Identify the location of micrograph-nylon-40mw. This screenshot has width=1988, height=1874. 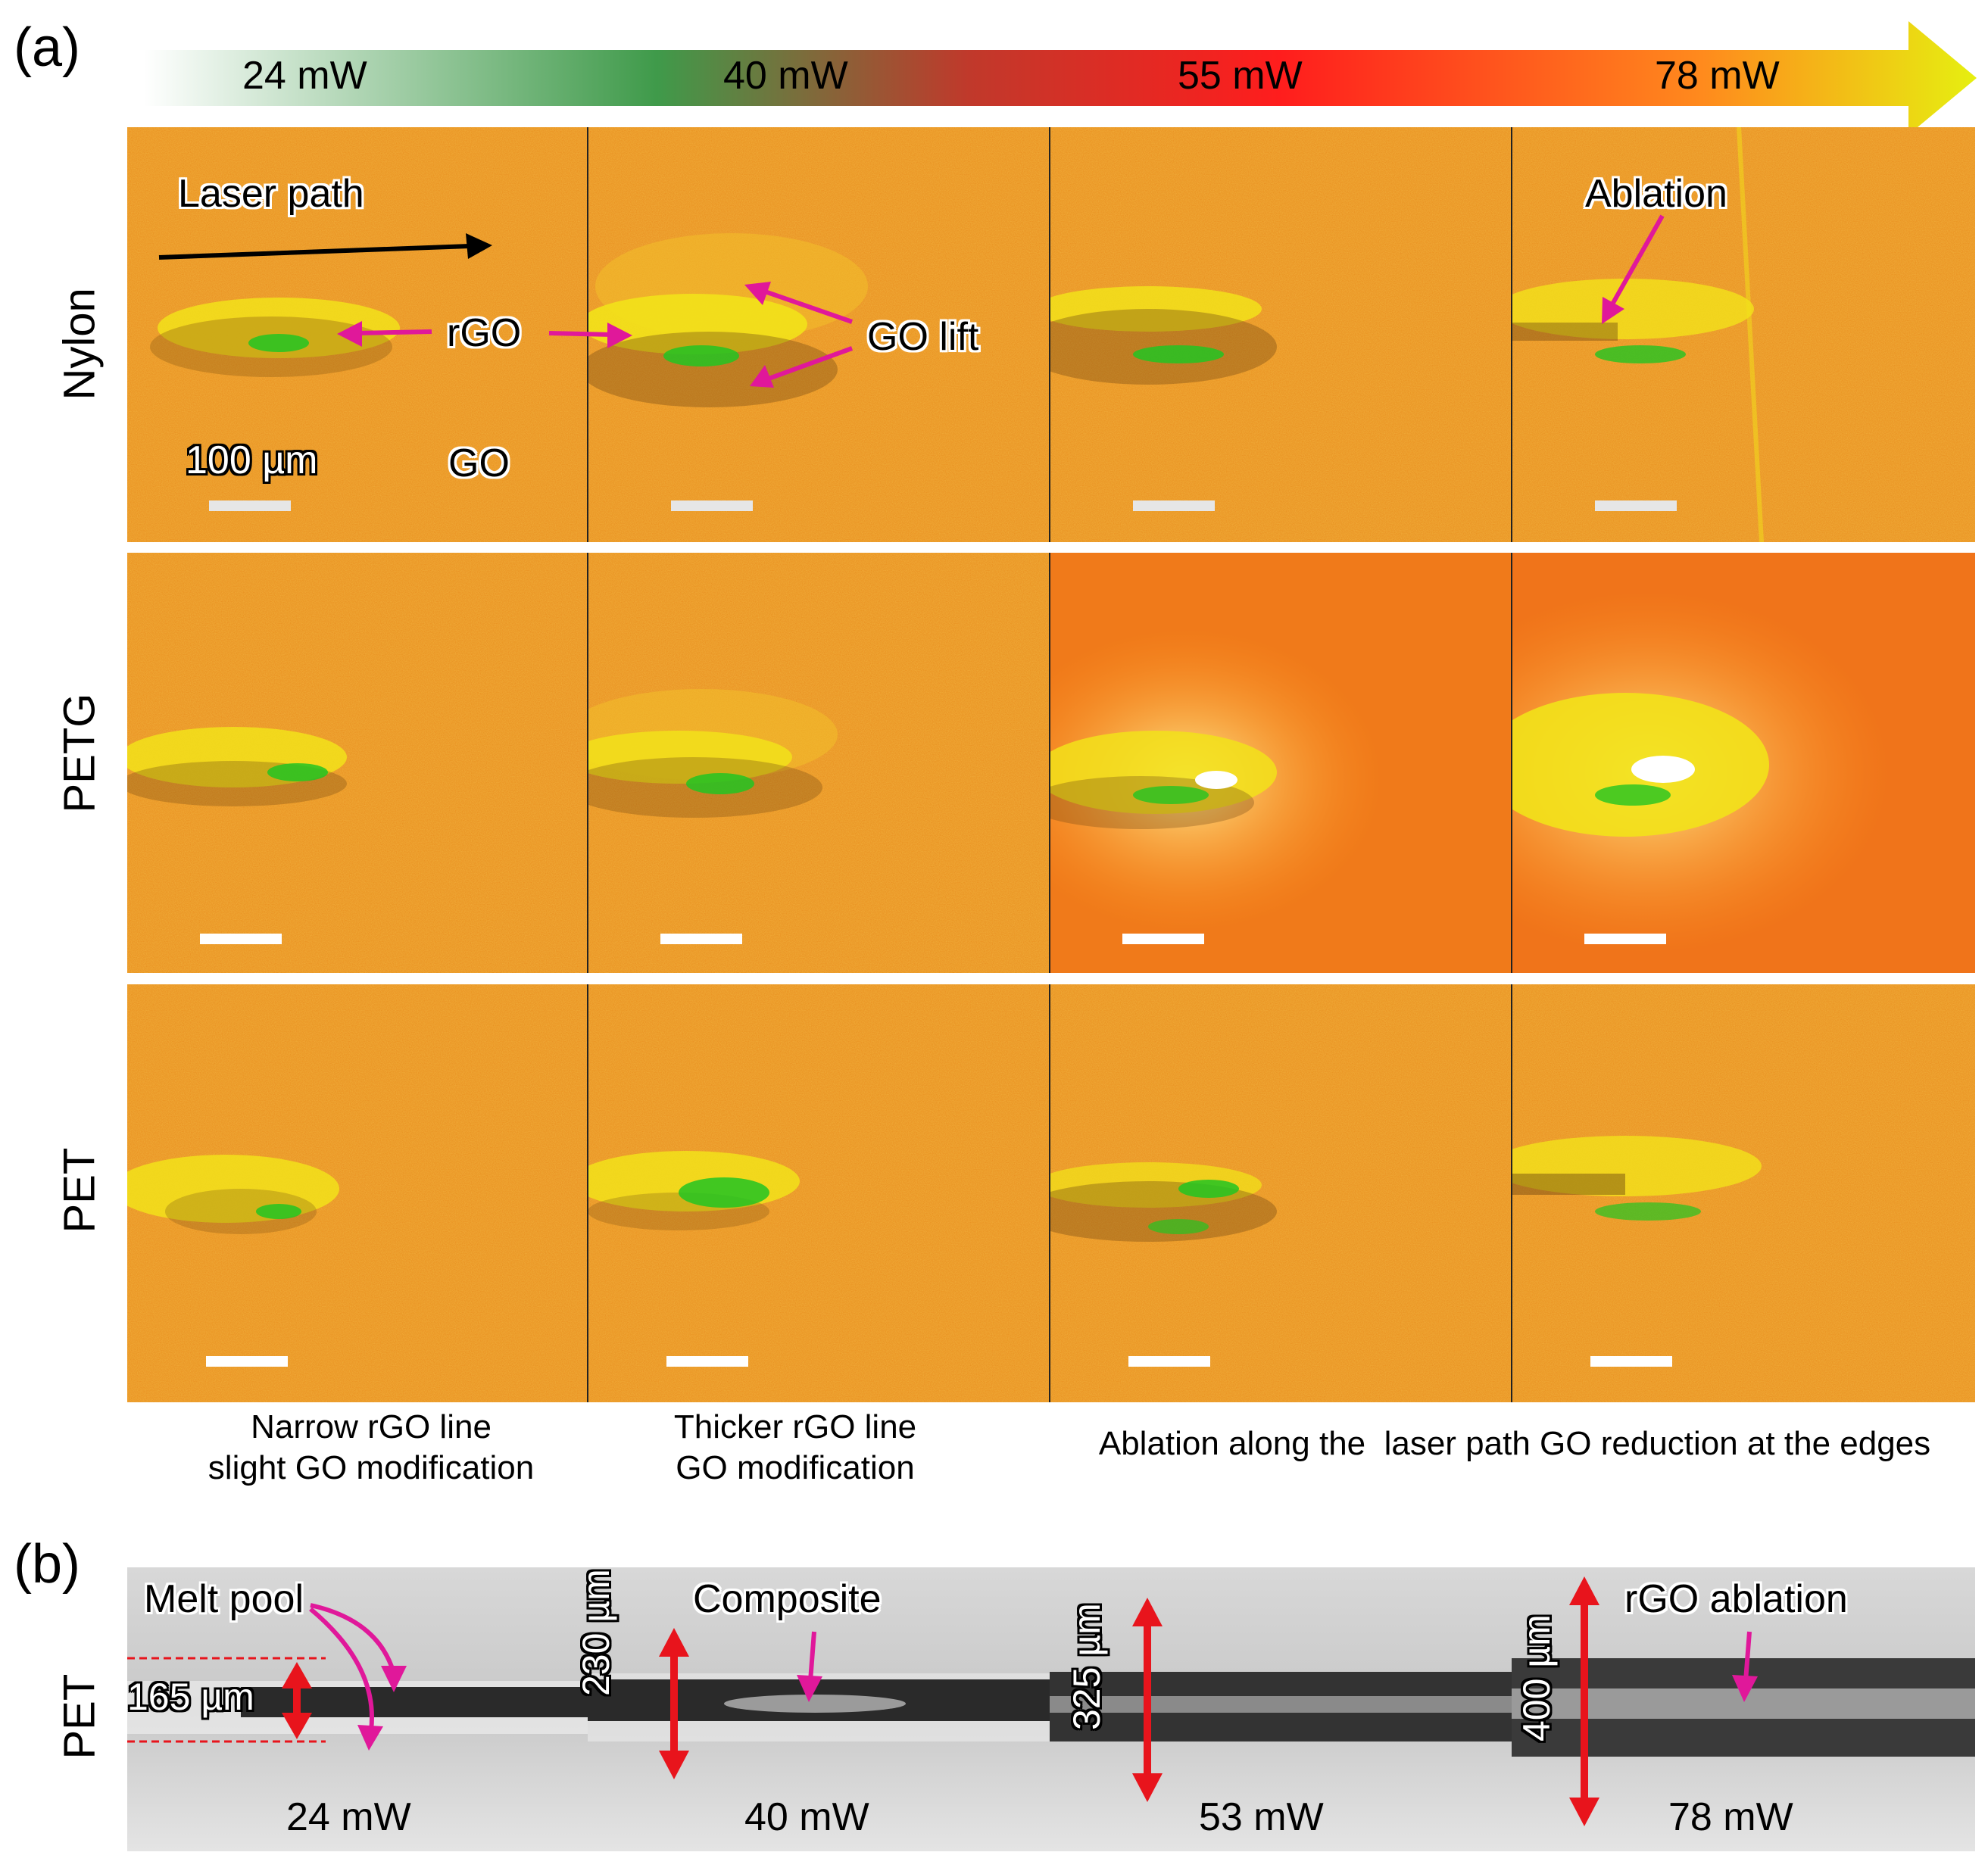
(819, 334).